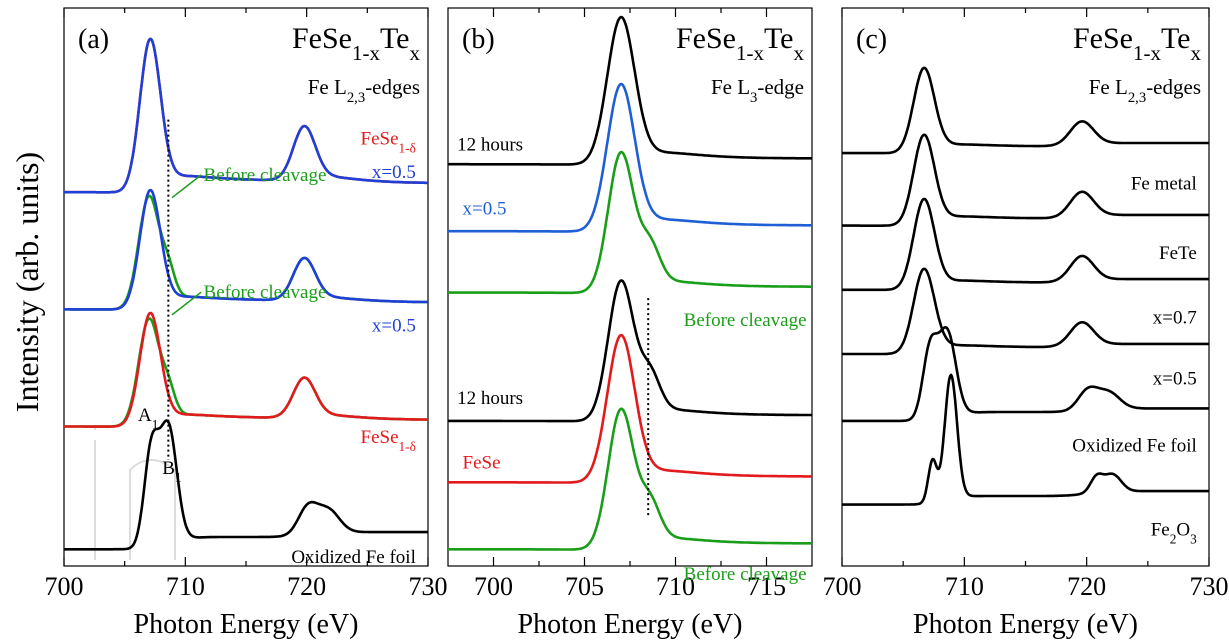 This screenshot has height=641, width=1229. I want to click on series-label-a1: A1, so click(148, 418).